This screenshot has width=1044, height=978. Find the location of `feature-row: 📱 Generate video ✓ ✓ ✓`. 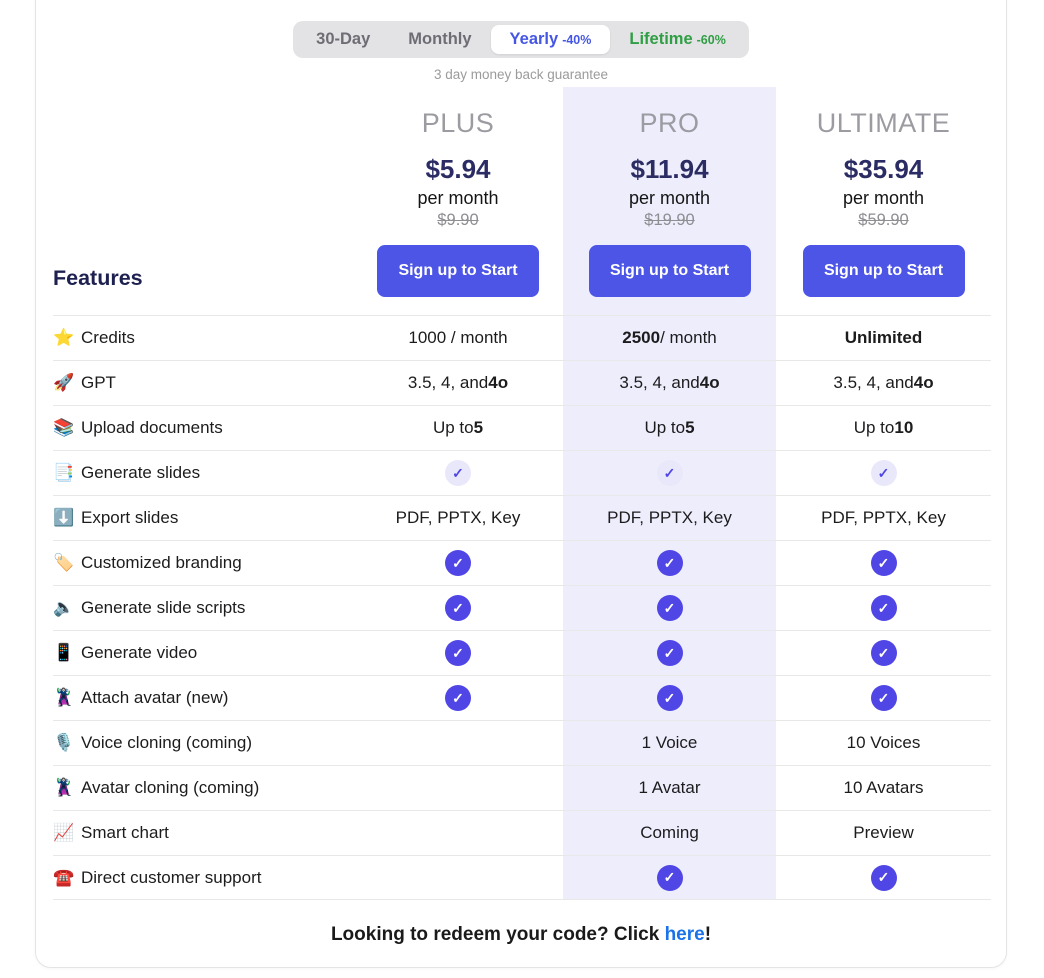

feature-row: 📱 Generate video ✓ ✓ ✓ is located at coordinates (522, 652).